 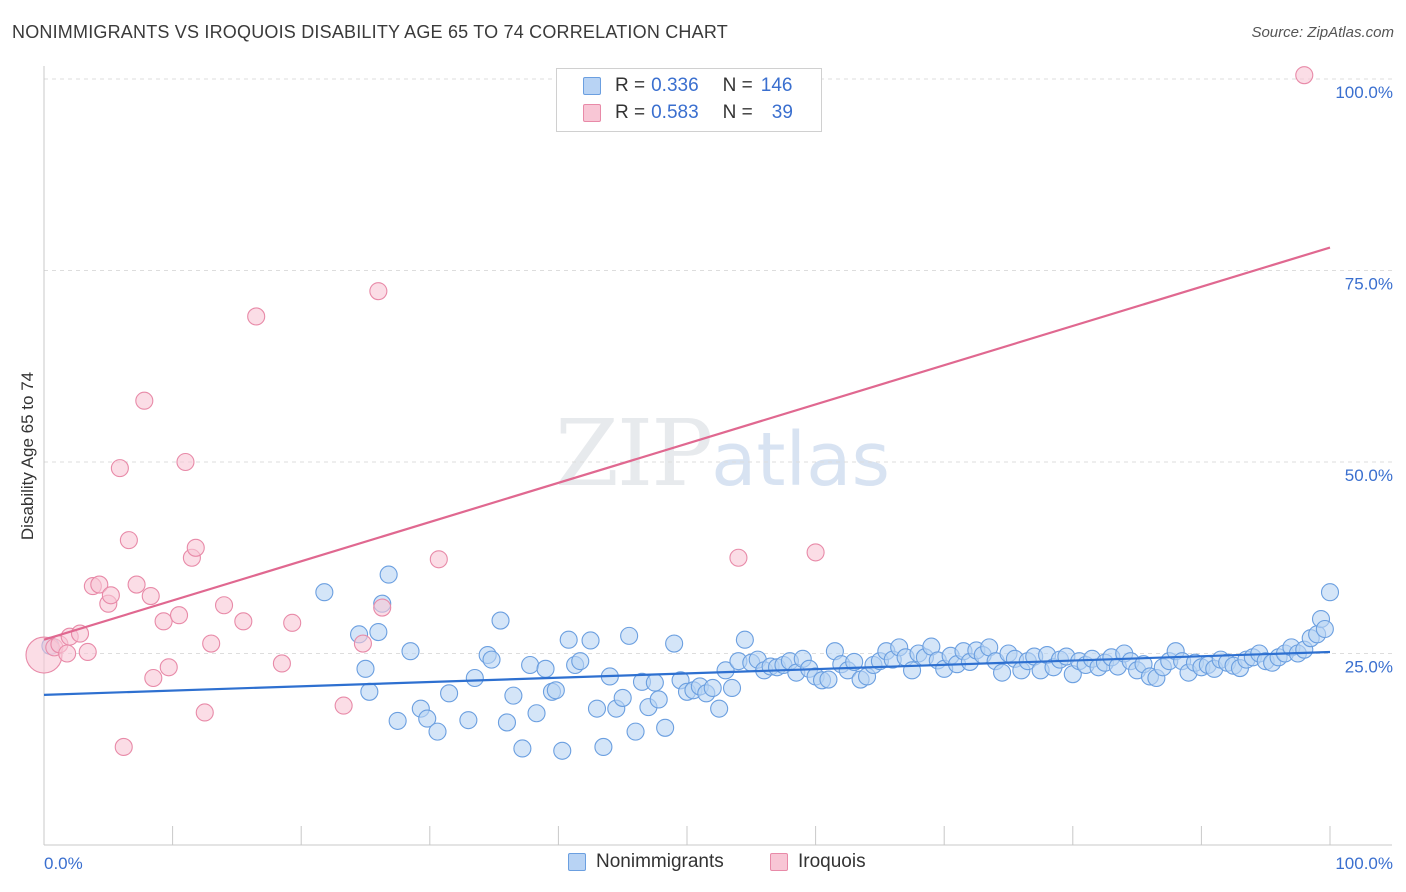 What do you see at coordinates (1364, 92) in the screenshot?
I see `y-tick-label: 100.0%` at bounding box center [1364, 92].